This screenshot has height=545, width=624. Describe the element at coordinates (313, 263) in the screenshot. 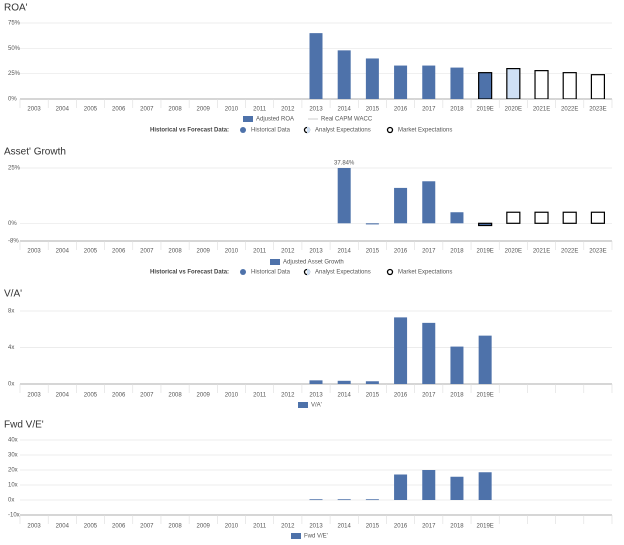

I see `legend-label: Adjusted Asset Growth` at that location.